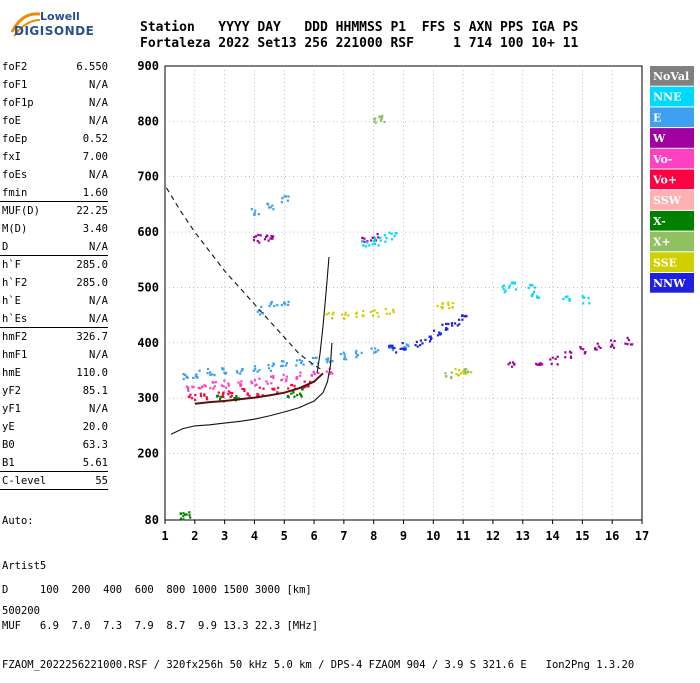 The image size is (700, 683). What do you see at coordinates (15, 139) in the screenshot?
I see `param-name: foEp` at bounding box center [15, 139].